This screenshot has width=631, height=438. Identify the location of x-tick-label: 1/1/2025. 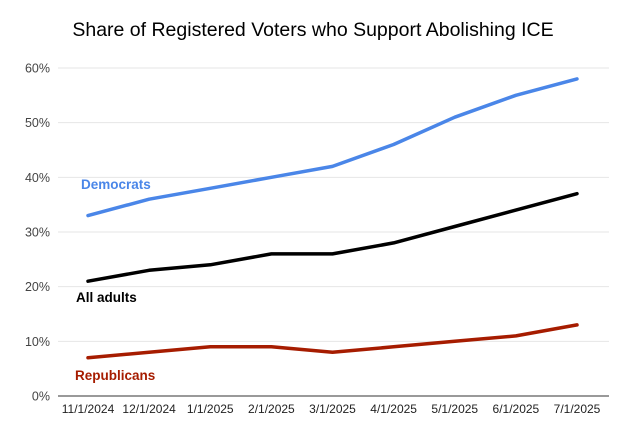
(210, 409).